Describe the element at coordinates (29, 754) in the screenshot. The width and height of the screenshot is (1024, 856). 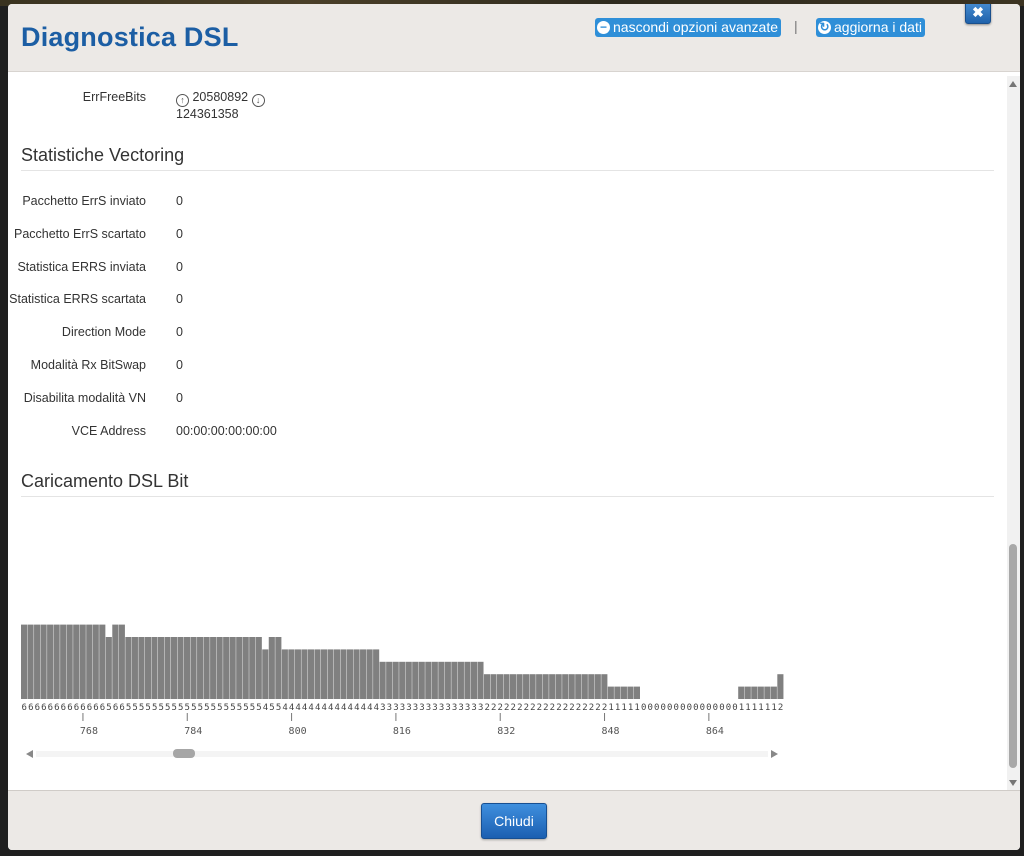
I see `scroll-left-arrow-icon` at that location.